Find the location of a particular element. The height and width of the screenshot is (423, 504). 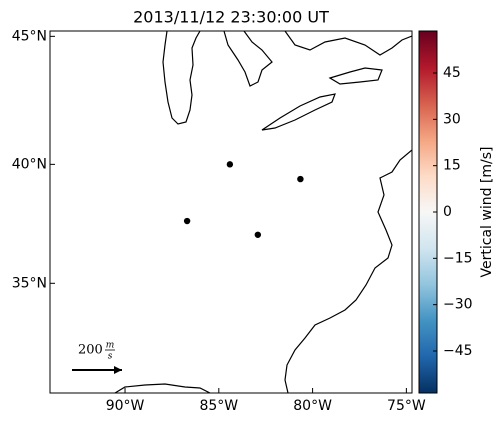

colorbar-tick-label: −30 is located at coordinates (458, 305).